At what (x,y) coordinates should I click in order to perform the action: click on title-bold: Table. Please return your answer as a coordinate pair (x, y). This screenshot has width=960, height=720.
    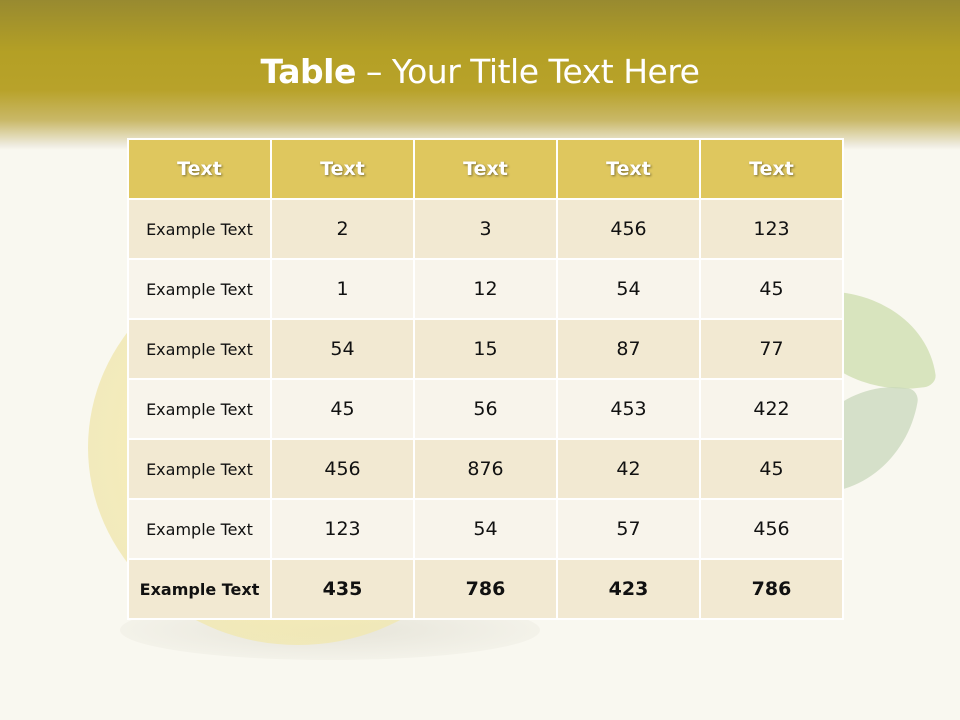
    Looking at the image, I should click on (308, 71).